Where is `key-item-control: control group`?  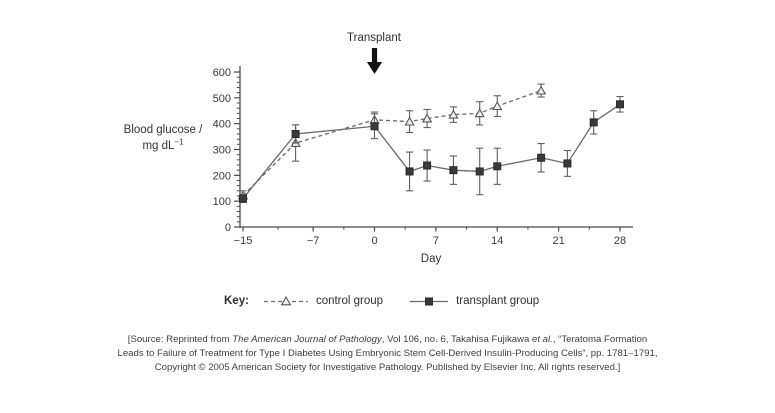 key-item-control: control group is located at coordinates (323, 301).